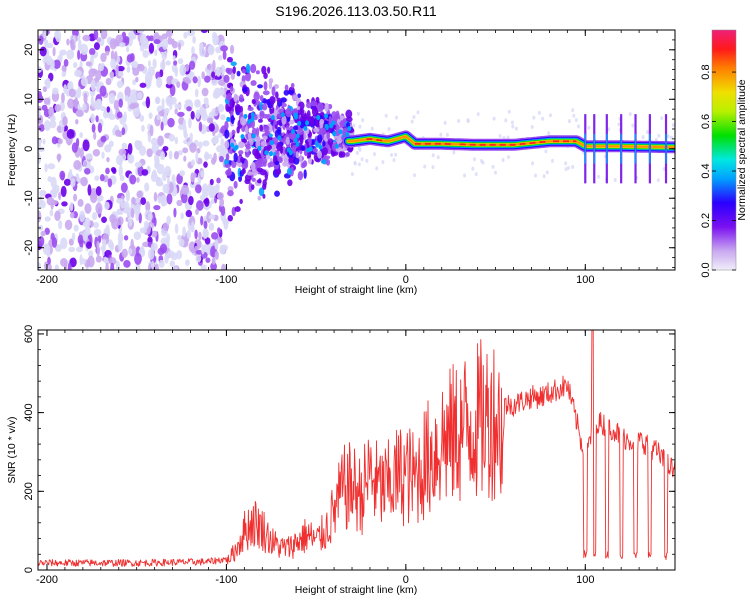  What do you see at coordinates (742, 149) in the screenshot?
I see `colorbar-label: Normalized spectral amplitude` at bounding box center [742, 149].